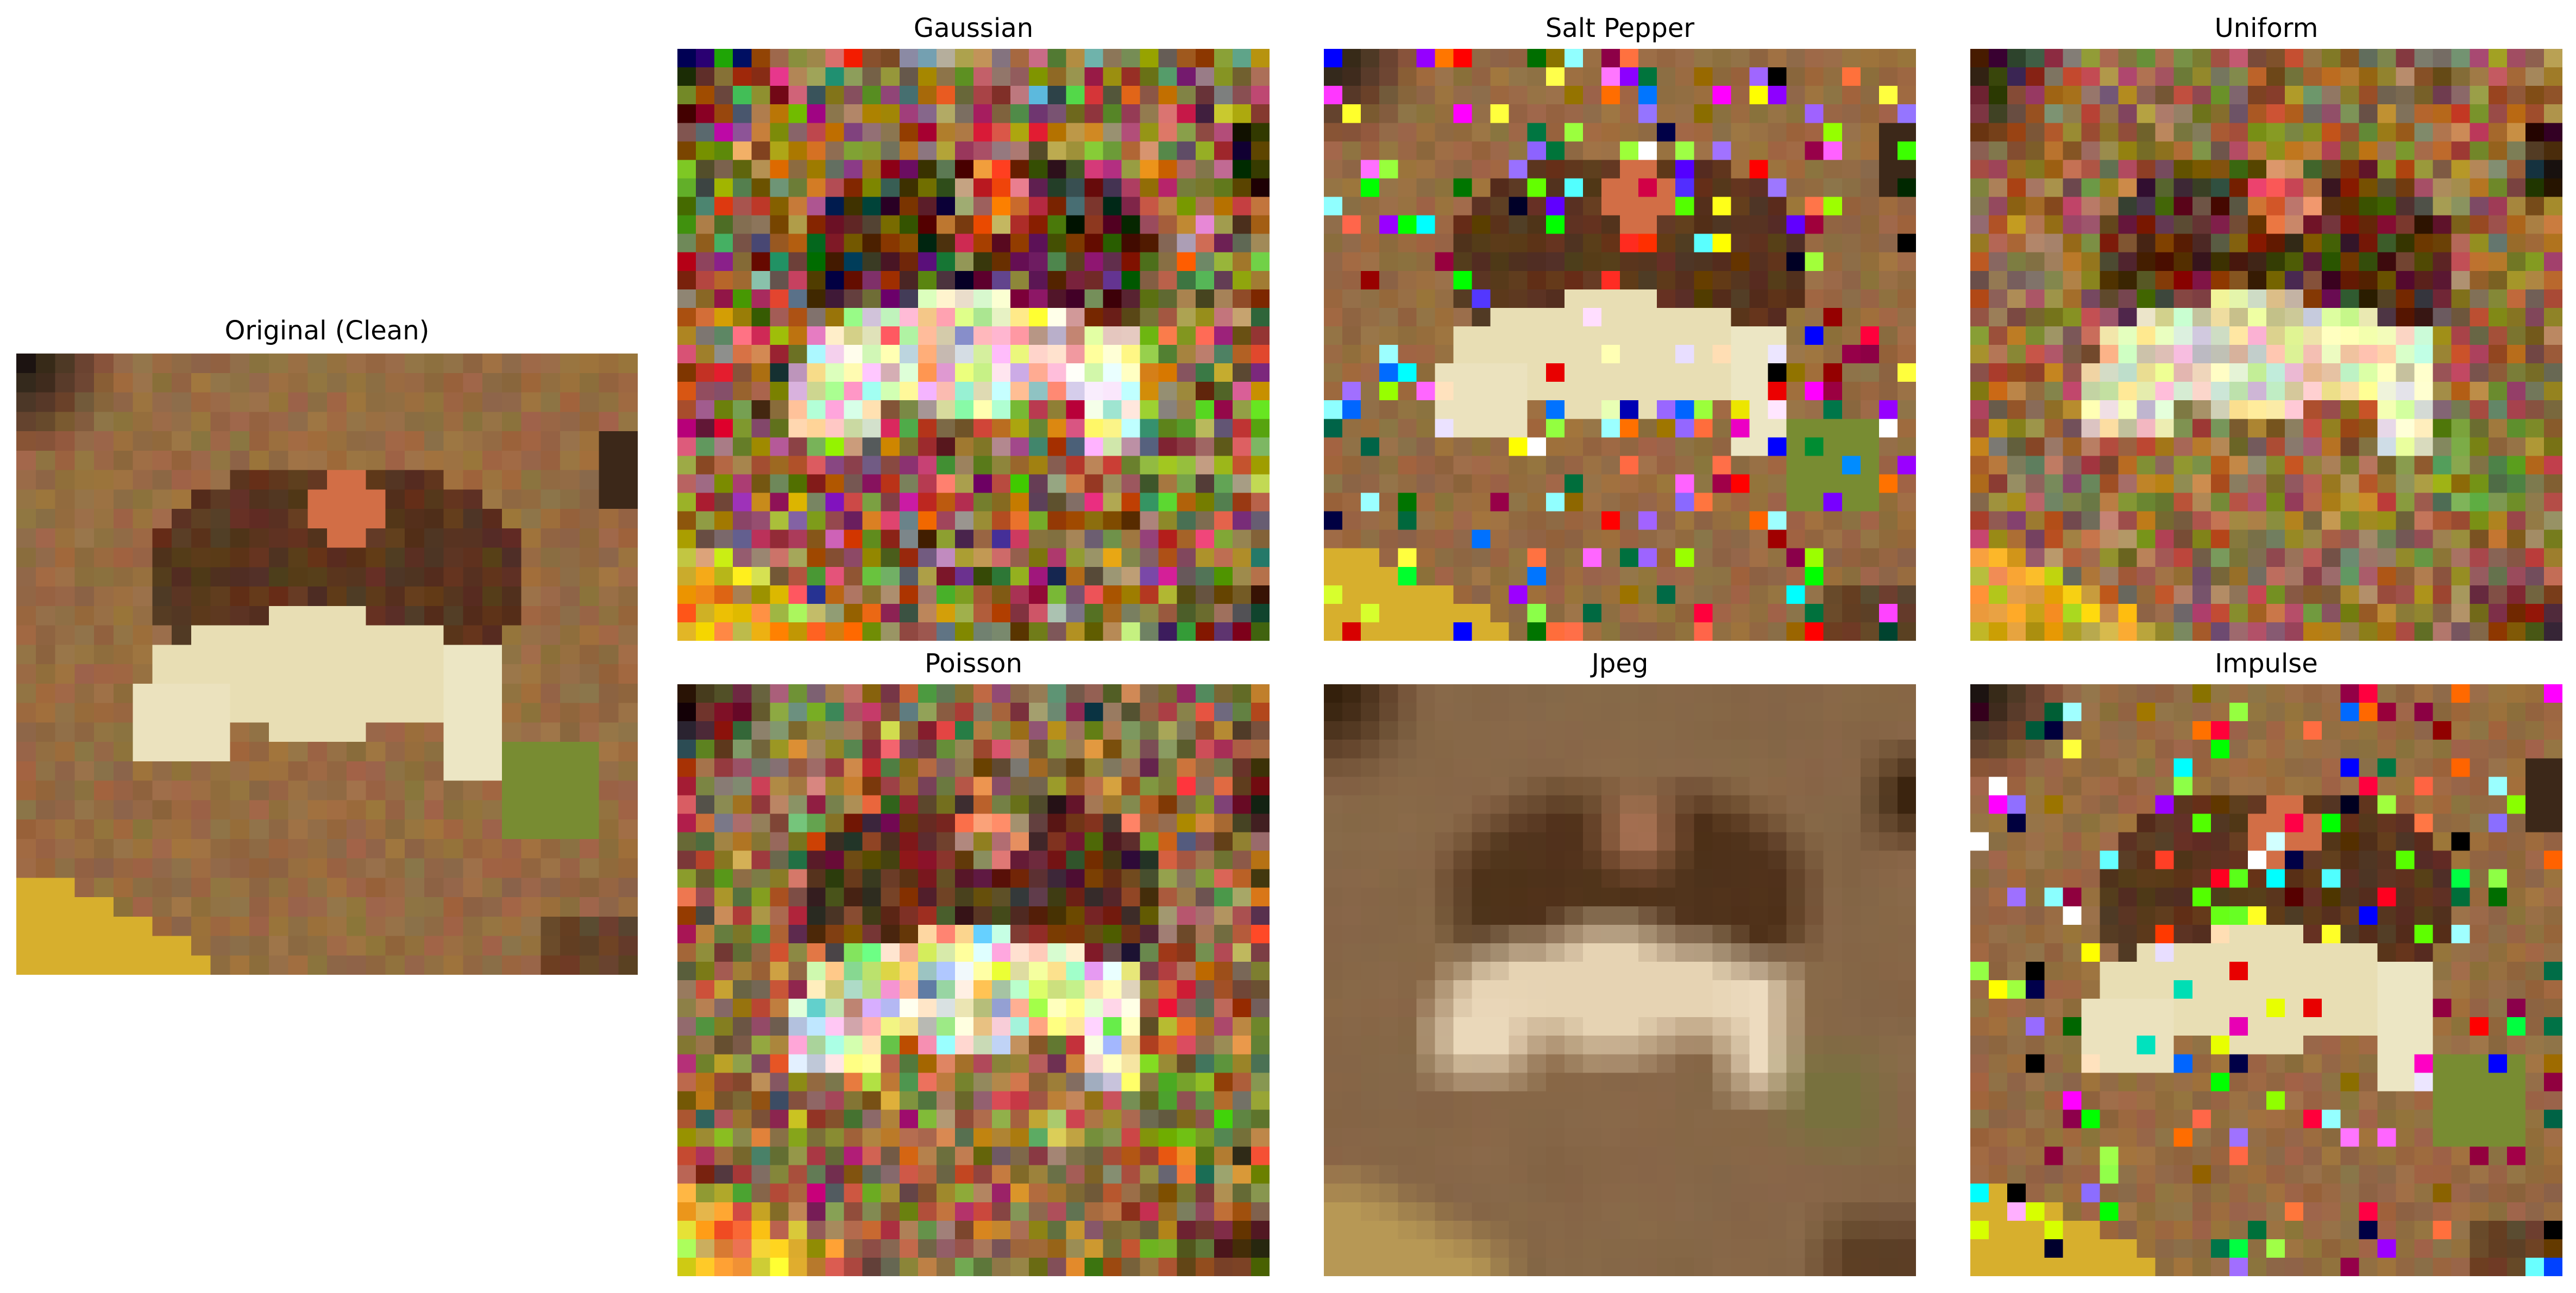 This screenshot has height=1293, width=2576. Describe the element at coordinates (2266, 345) in the screenshot. I see `uniform-noise-image` at that location.